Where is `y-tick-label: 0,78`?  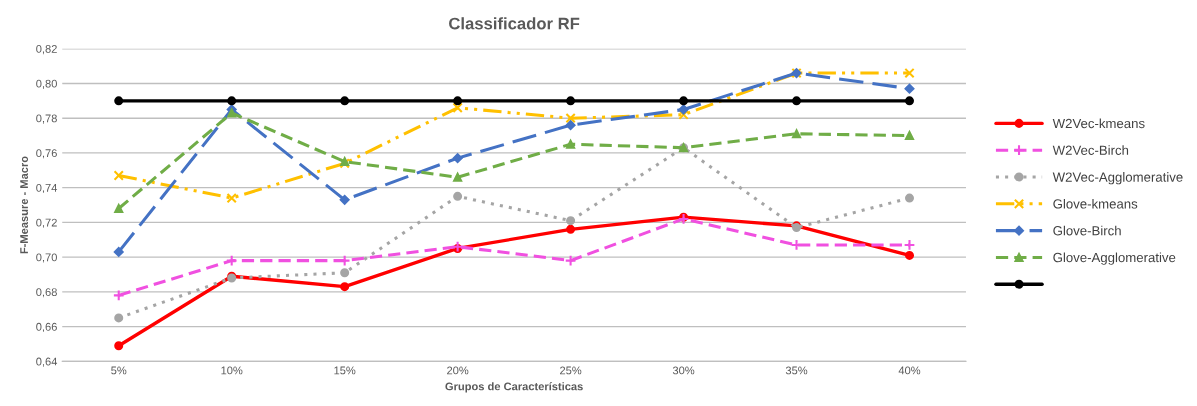 y-tick-label: 0,78 is located at coordinates (46, 119).